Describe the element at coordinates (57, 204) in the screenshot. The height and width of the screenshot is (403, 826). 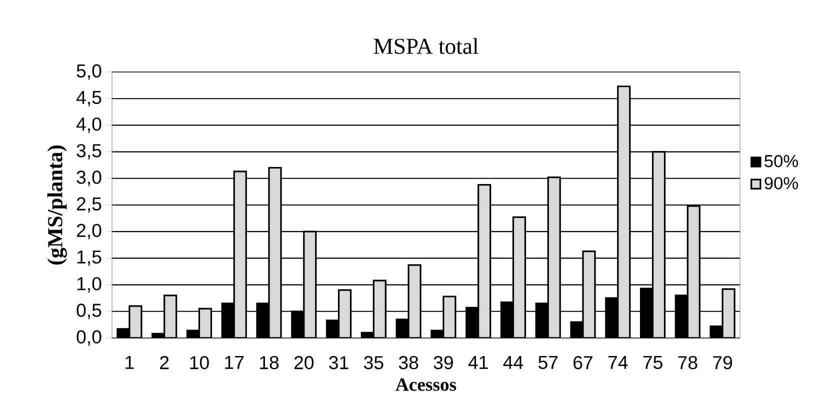
I see `y-axis-title: (gMS/planta)` at that location.